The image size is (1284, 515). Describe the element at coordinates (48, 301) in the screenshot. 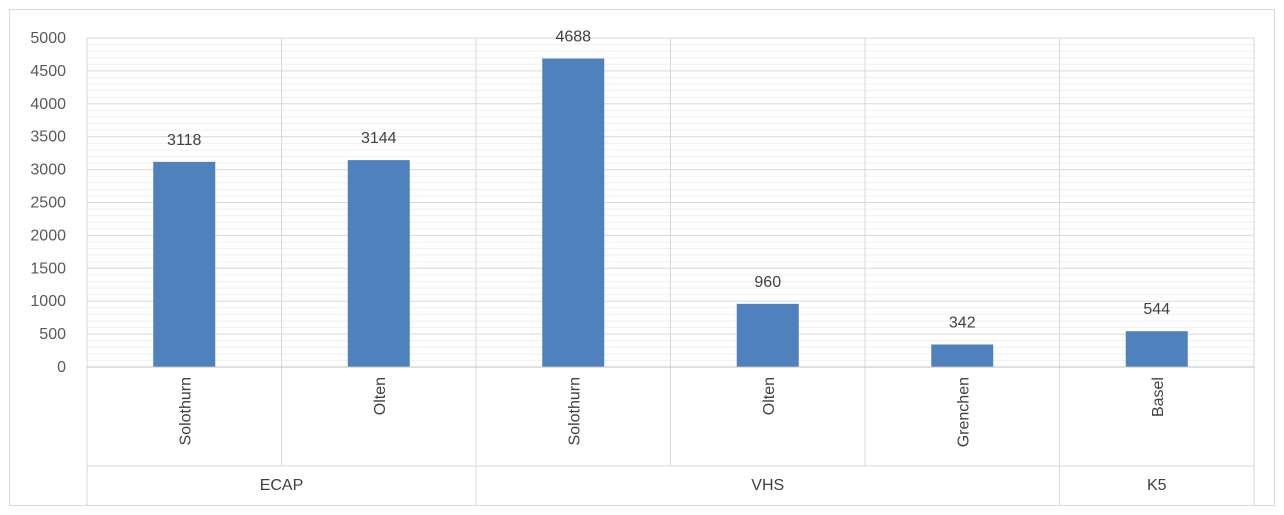

I see `y-tick-label: 1000` at that location.